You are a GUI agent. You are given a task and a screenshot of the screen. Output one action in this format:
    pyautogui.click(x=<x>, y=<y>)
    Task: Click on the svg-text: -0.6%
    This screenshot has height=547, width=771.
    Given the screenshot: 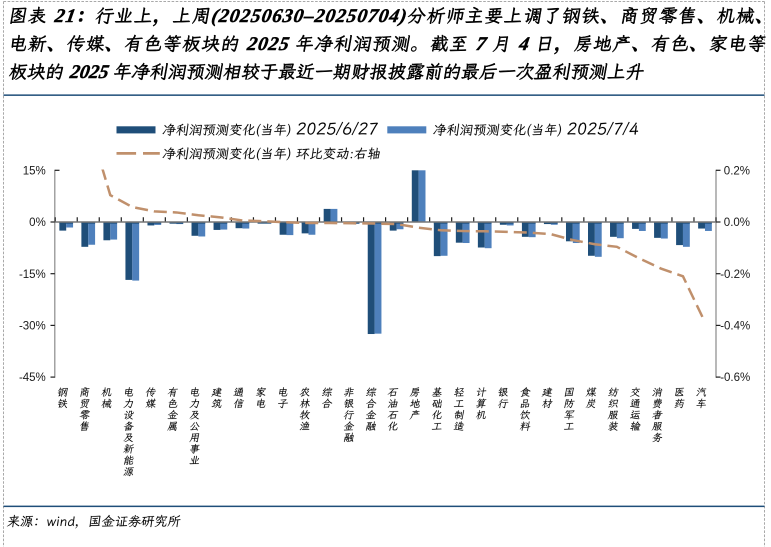 What is the action you would take?
    pyautogui.click(x=735, y=378)
    